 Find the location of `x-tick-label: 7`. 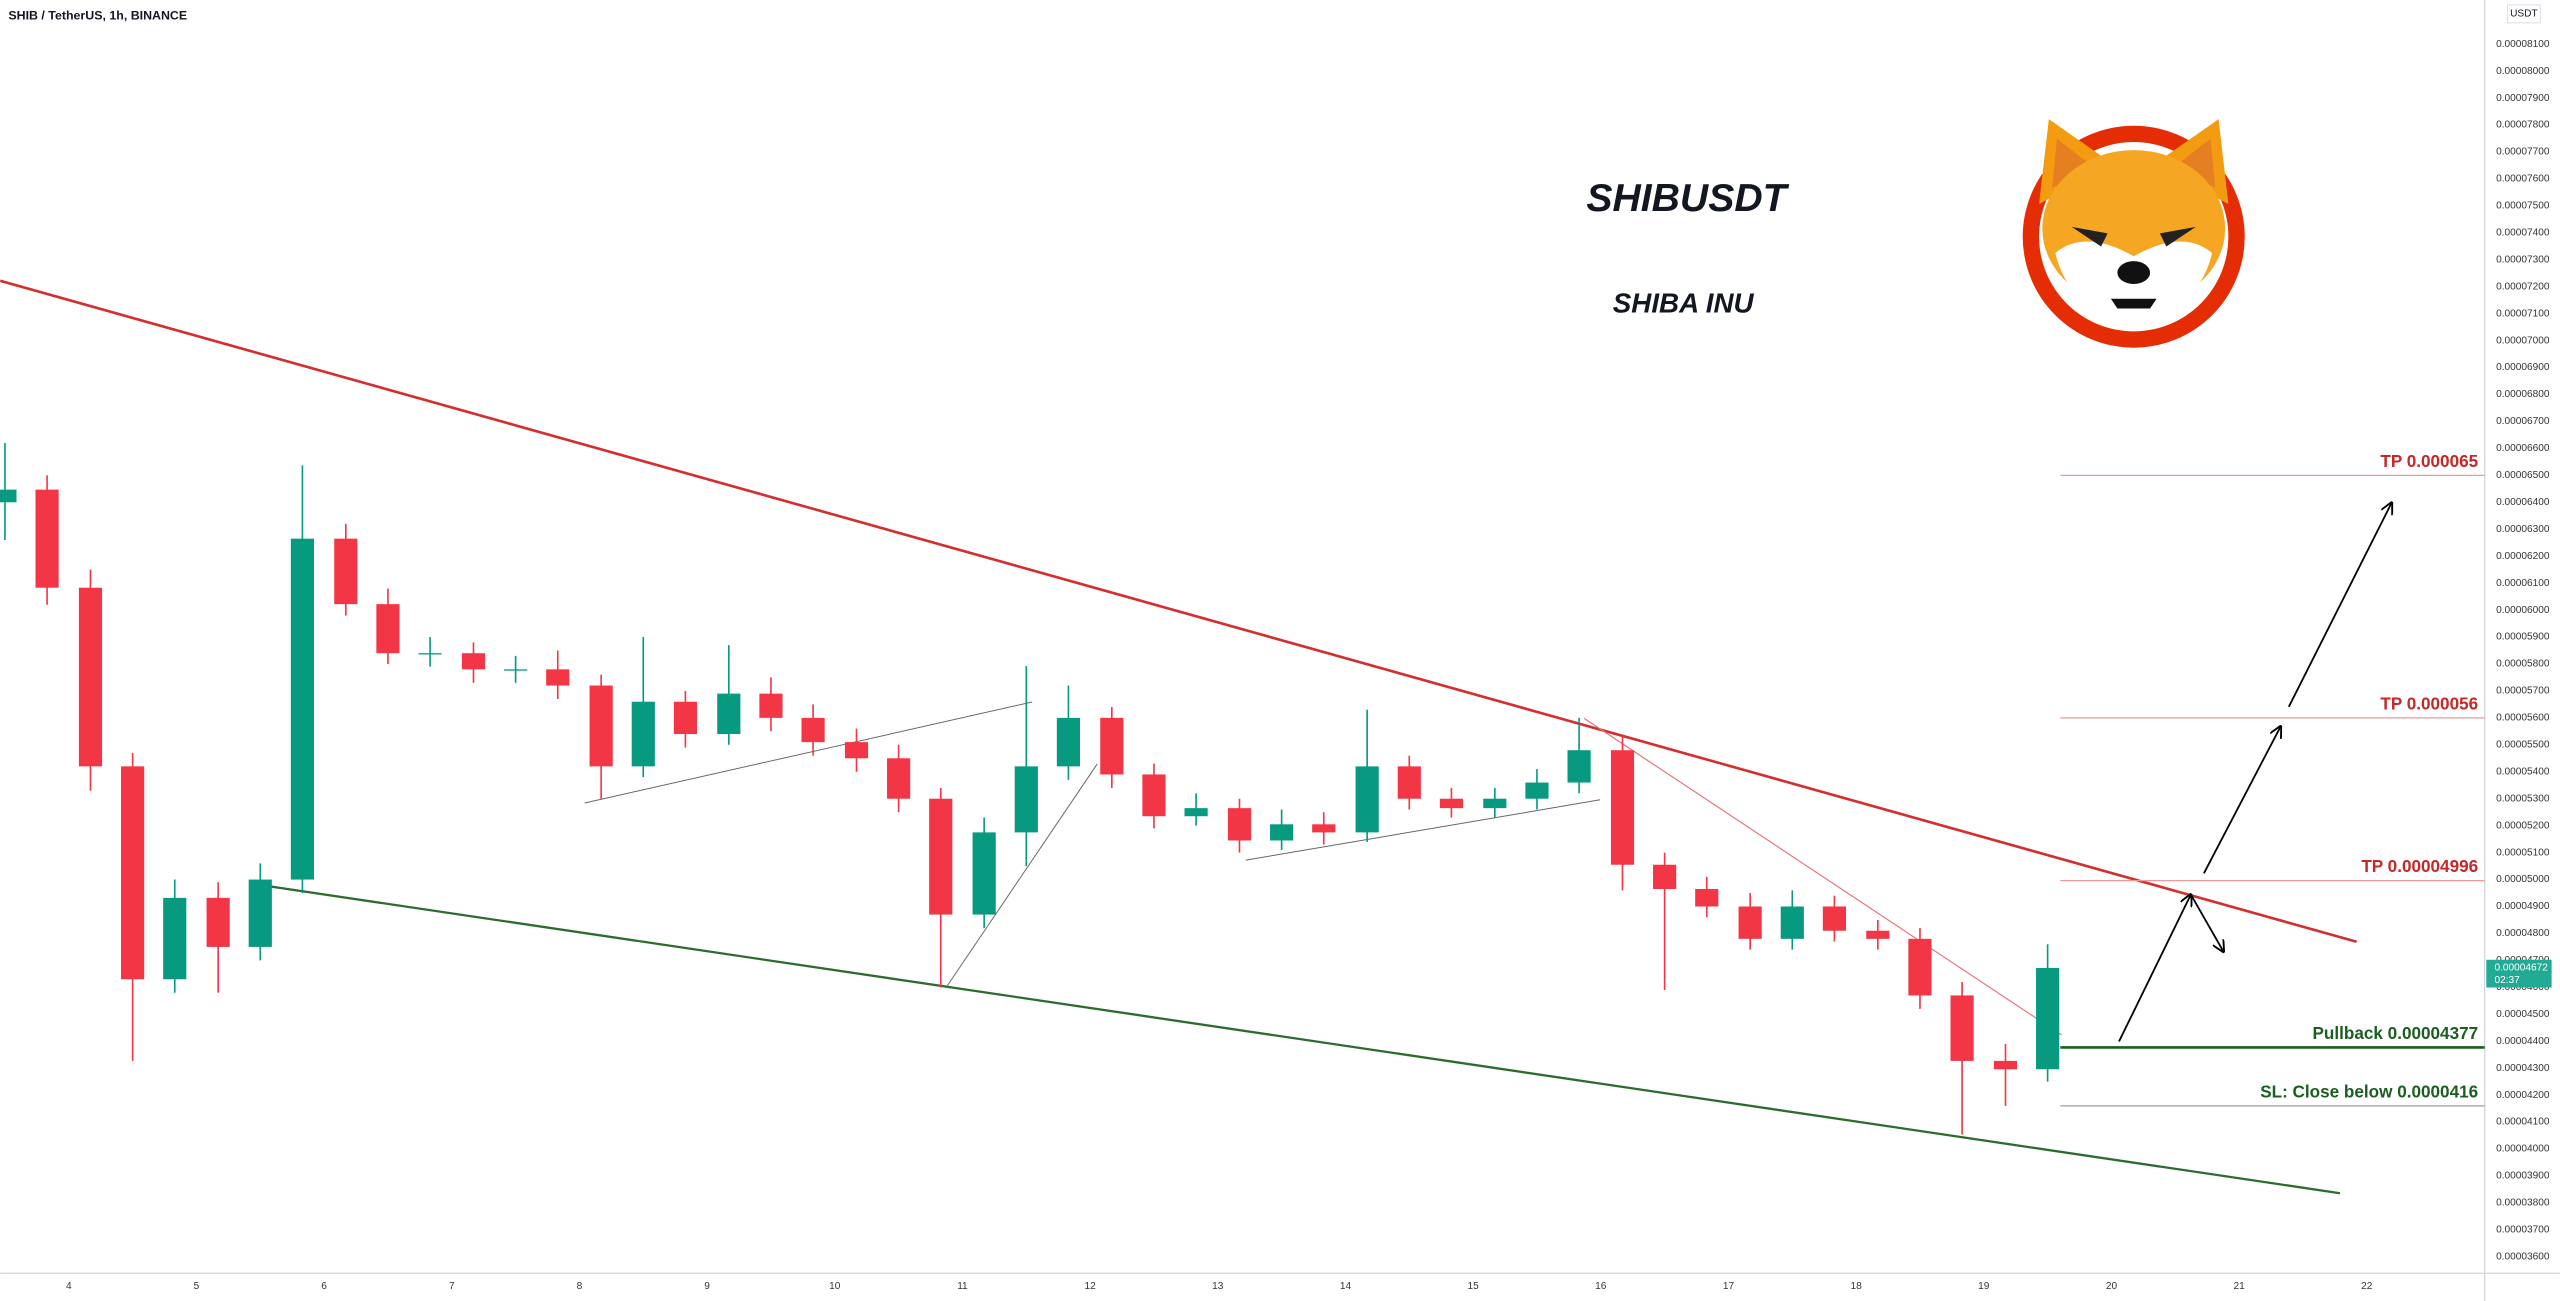

x-tick-label: 7 is located at coordinates (452, 1286).